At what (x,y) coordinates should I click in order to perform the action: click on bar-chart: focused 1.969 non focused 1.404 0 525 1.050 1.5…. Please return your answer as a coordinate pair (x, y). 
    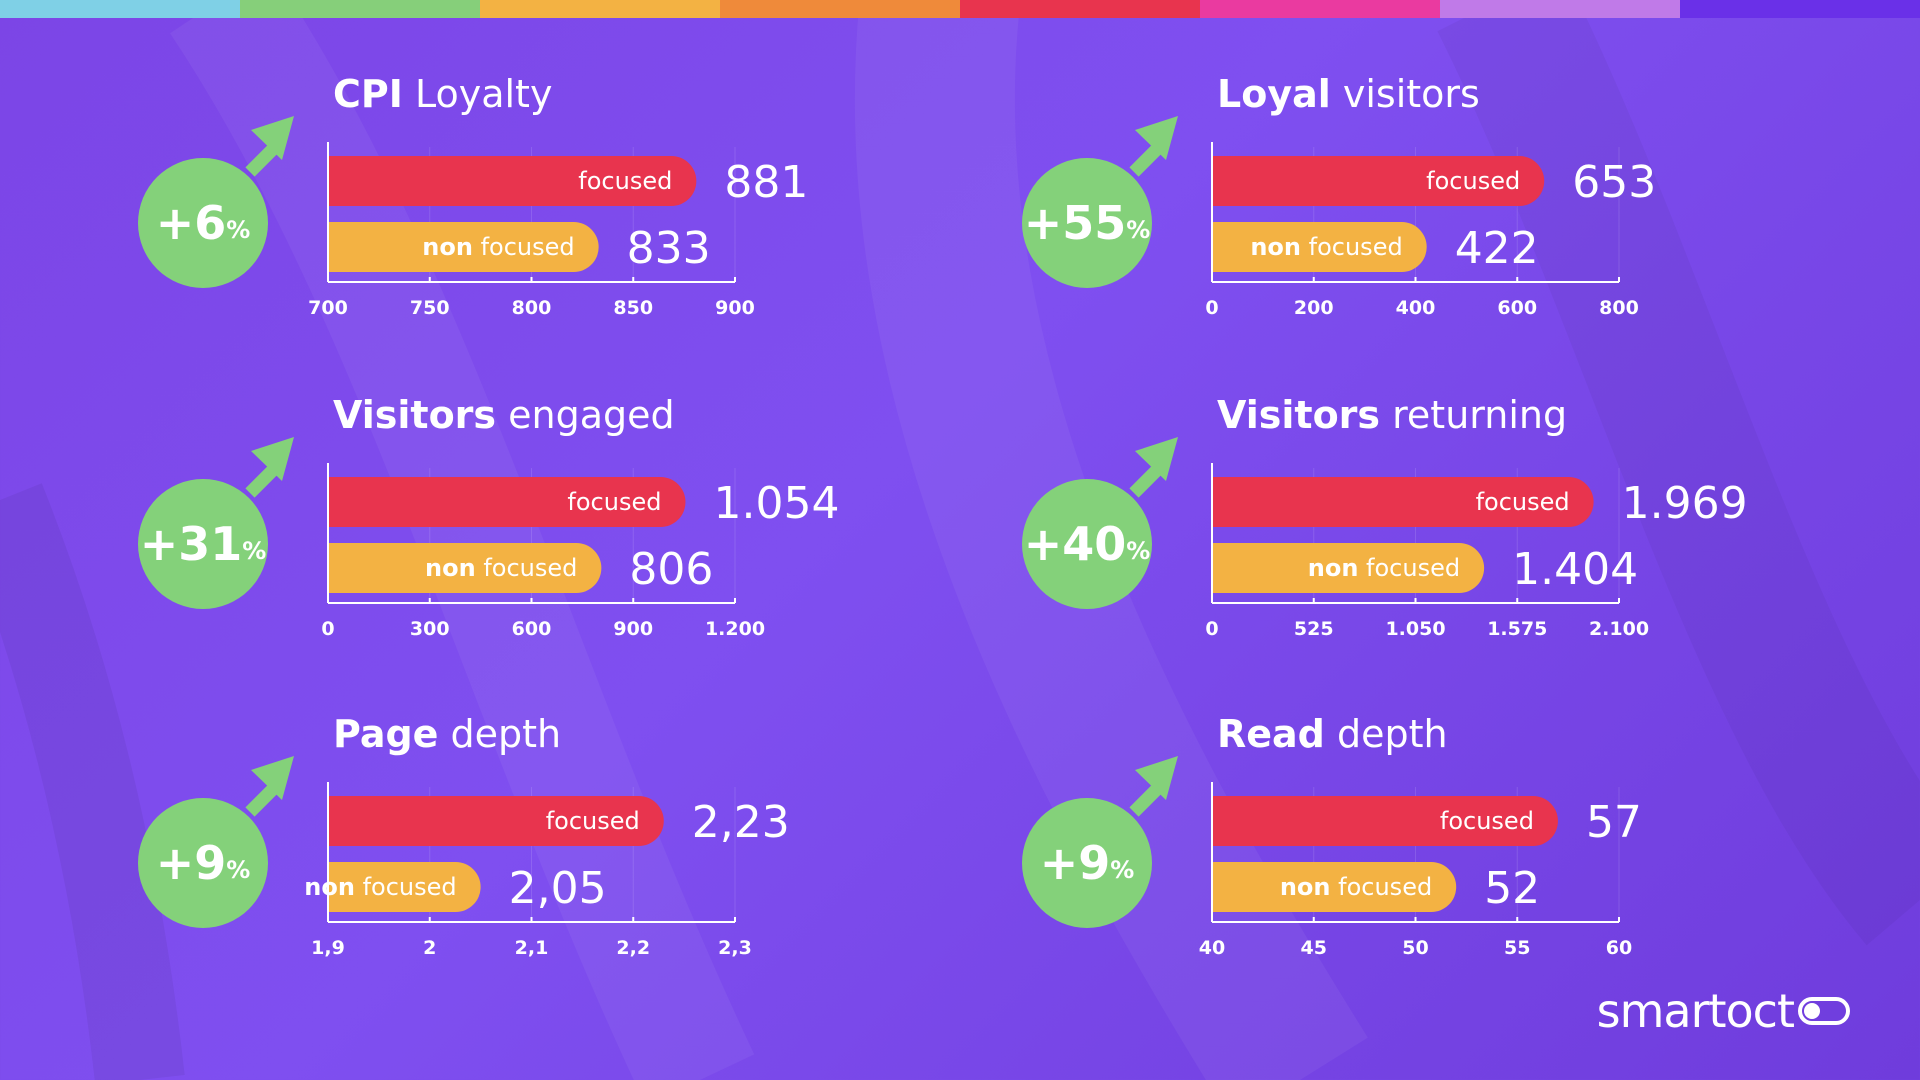
    Looking at the image, I should click on (1438, 538).